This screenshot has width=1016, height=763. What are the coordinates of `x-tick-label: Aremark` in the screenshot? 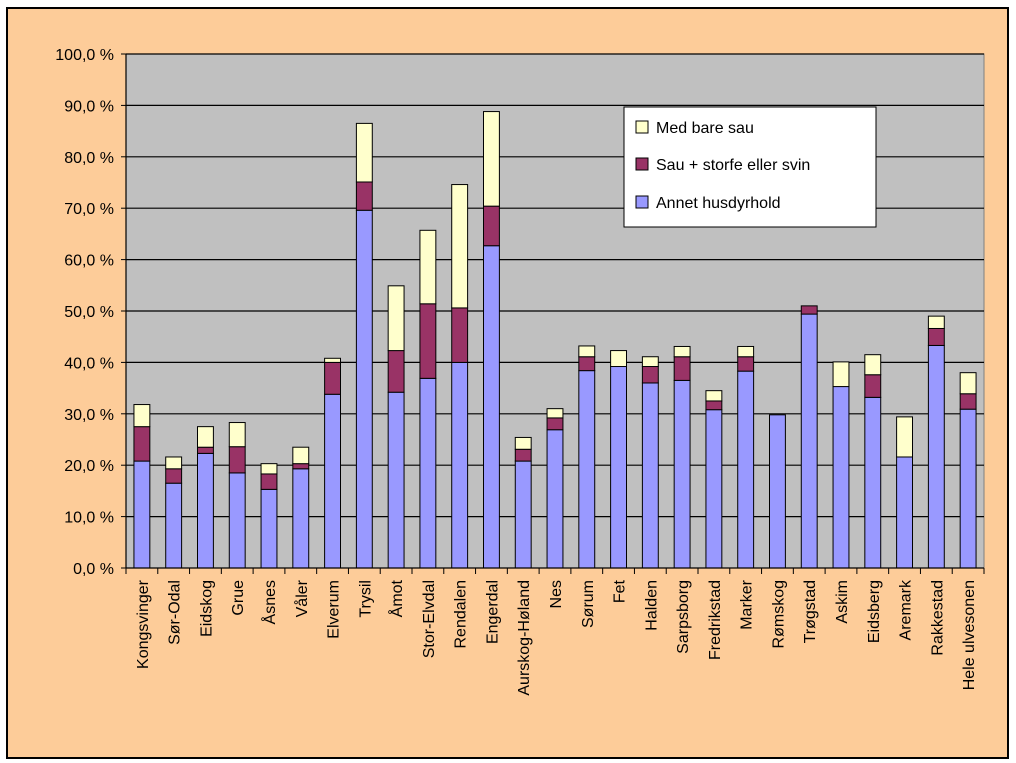 It's located at (906, 609).